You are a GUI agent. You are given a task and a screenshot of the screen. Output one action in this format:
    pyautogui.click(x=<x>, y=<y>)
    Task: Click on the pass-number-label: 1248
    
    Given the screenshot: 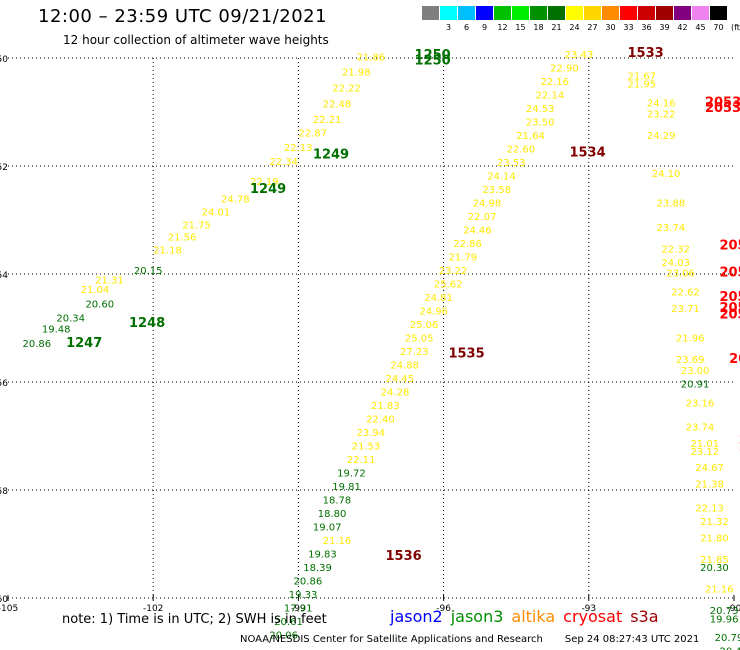 What is the action you would take?
    pyautogui.click(x=147, y=323)
    